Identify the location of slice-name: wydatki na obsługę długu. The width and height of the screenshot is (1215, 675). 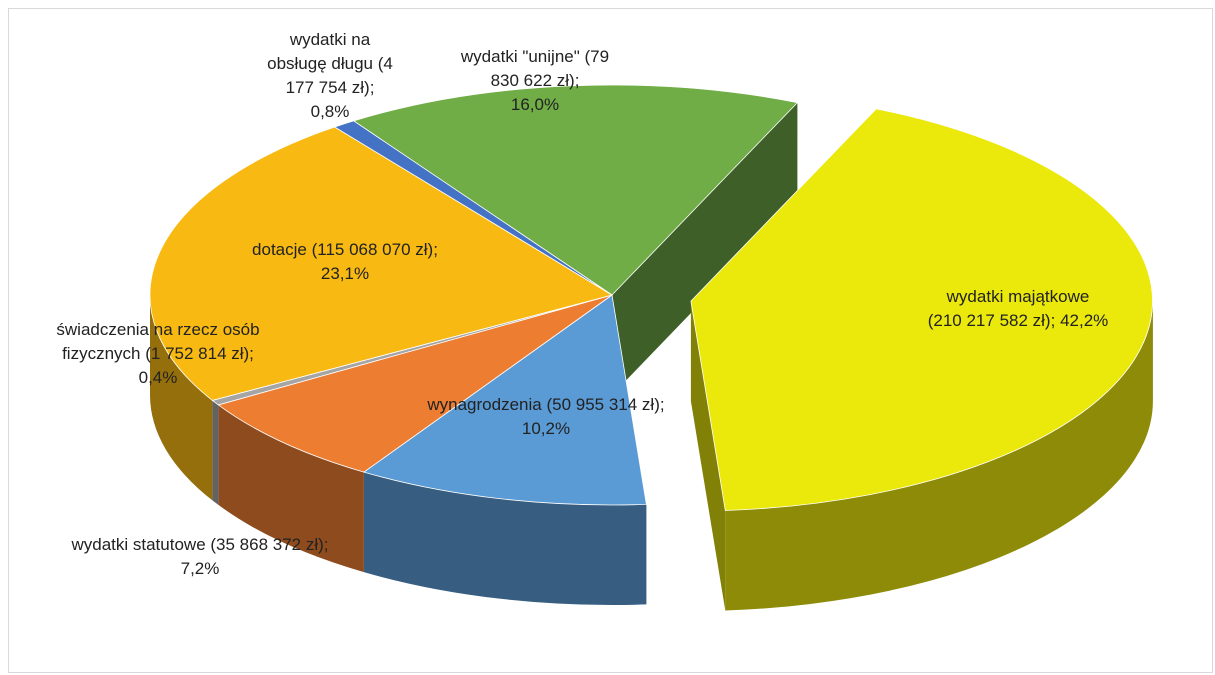
(320, 51).